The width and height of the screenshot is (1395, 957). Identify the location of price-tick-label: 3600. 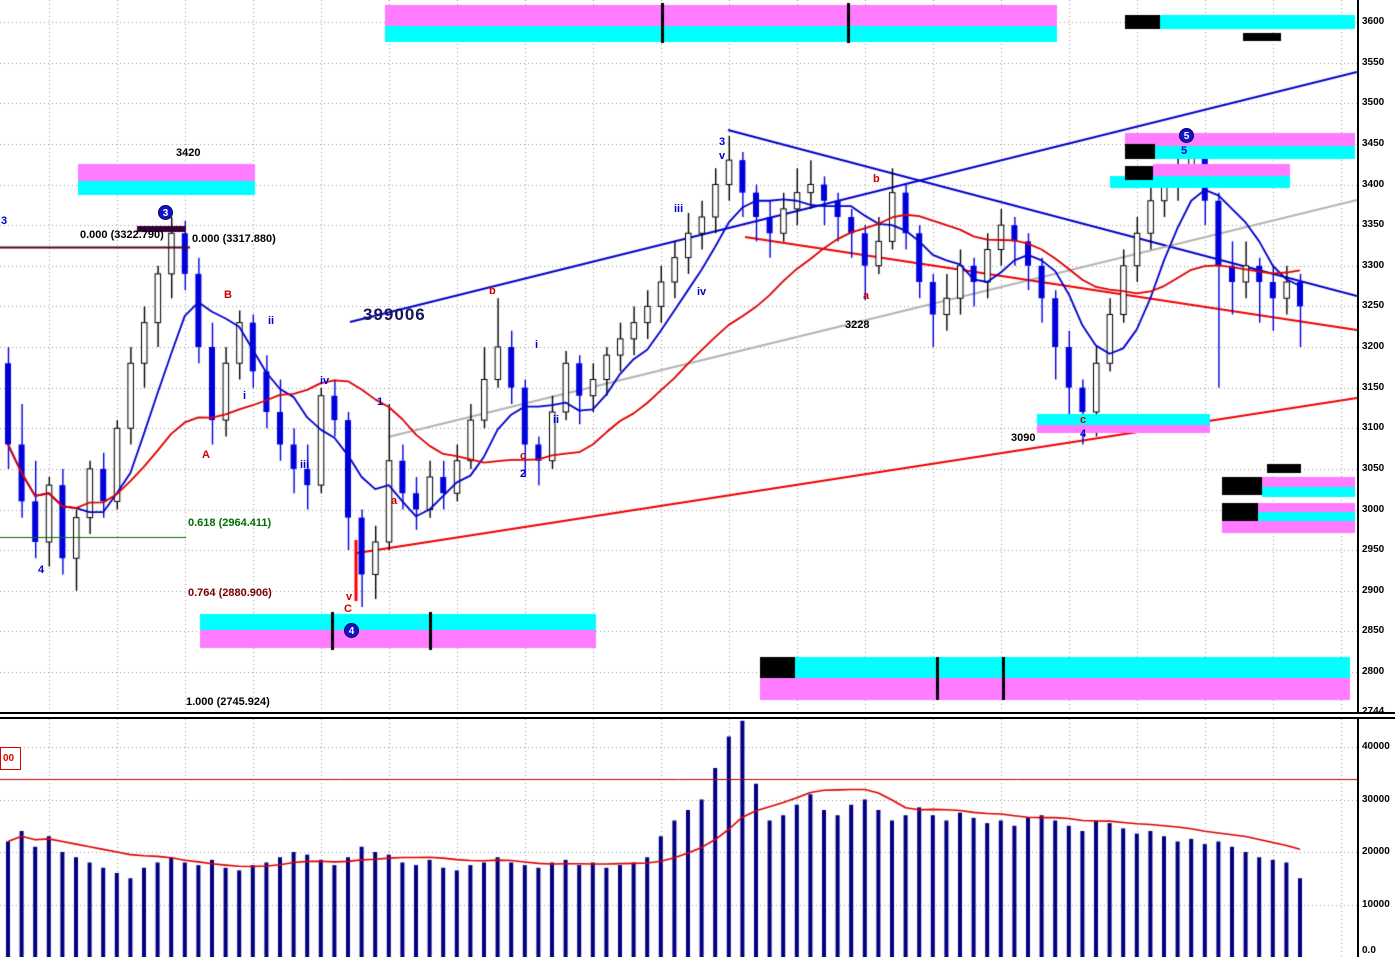
(1373, 21).